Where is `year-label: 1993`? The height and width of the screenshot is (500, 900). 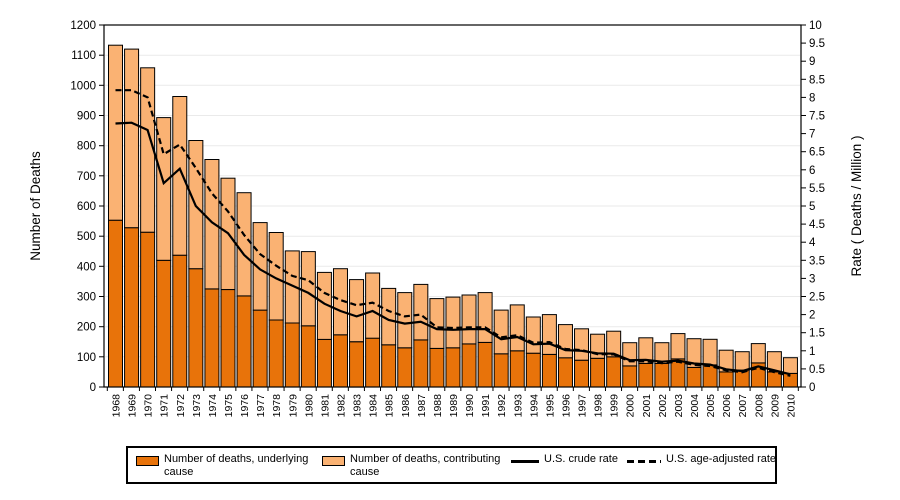 year-label: 1993 is located at coordinates (518, 406).